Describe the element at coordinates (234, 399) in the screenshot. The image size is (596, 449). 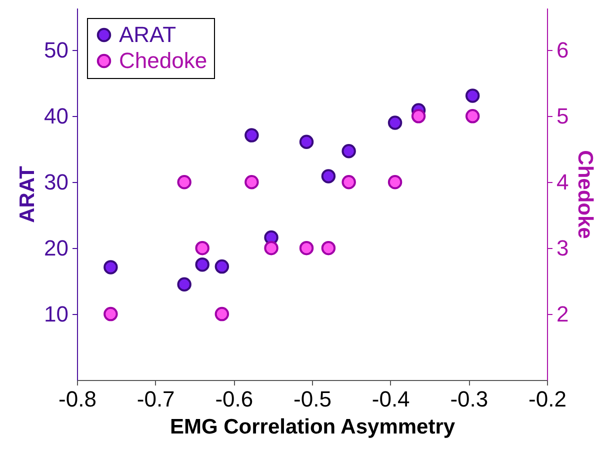
I see `x-tick-label: -0.6` at that location.